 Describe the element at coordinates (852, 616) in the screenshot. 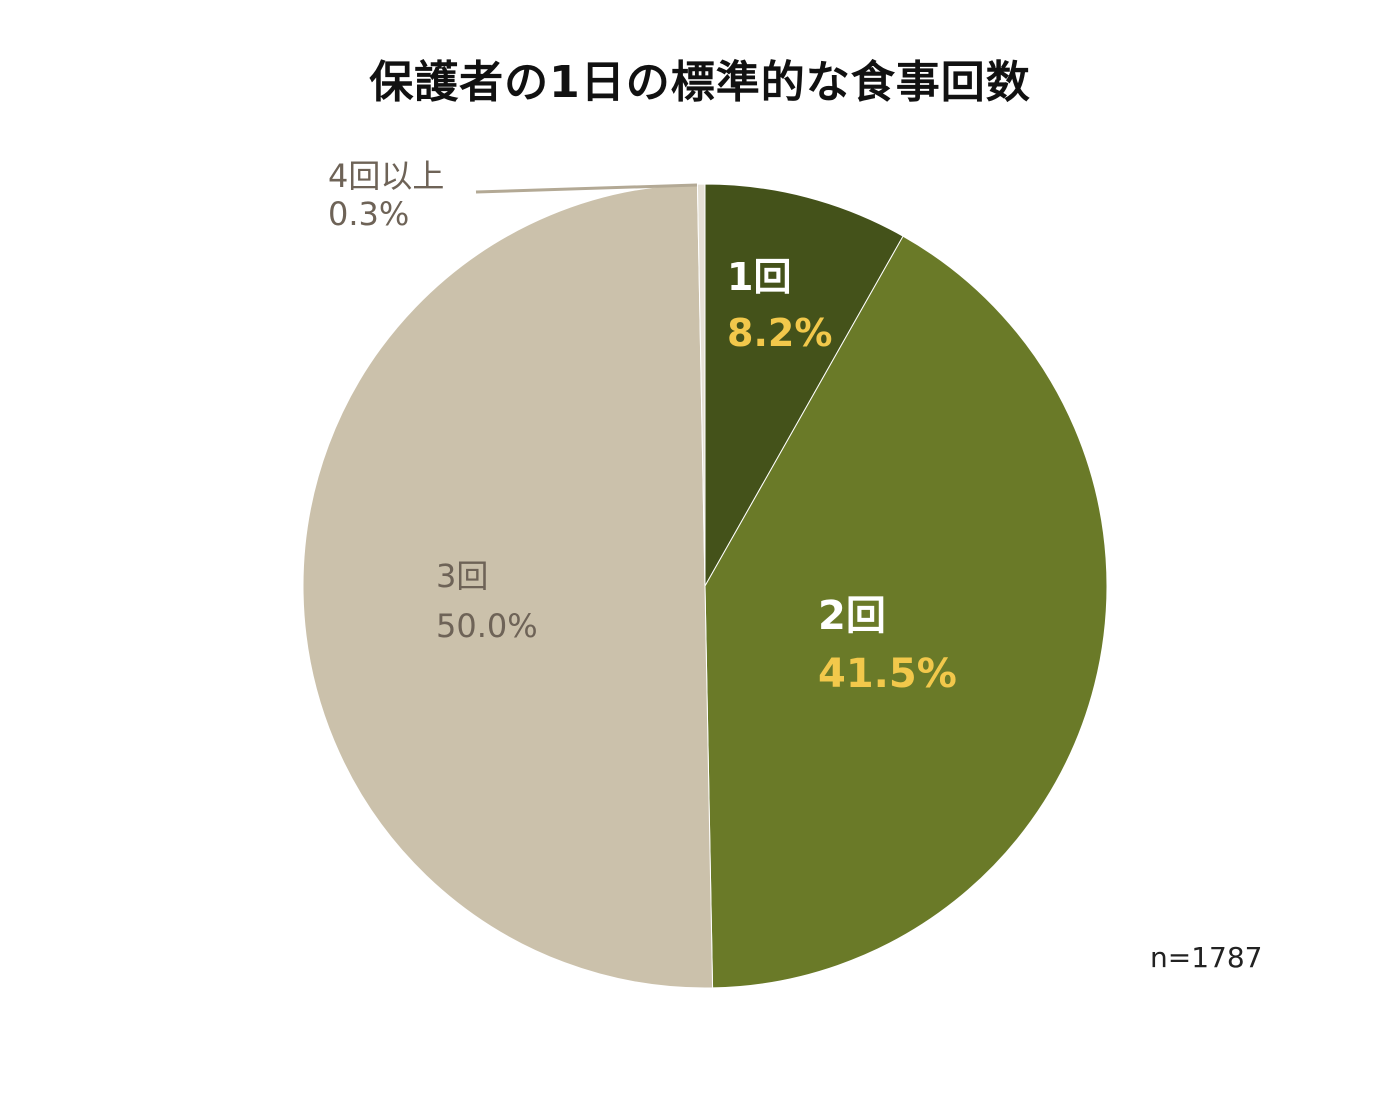

I see `slice-category: 2回` at that location.